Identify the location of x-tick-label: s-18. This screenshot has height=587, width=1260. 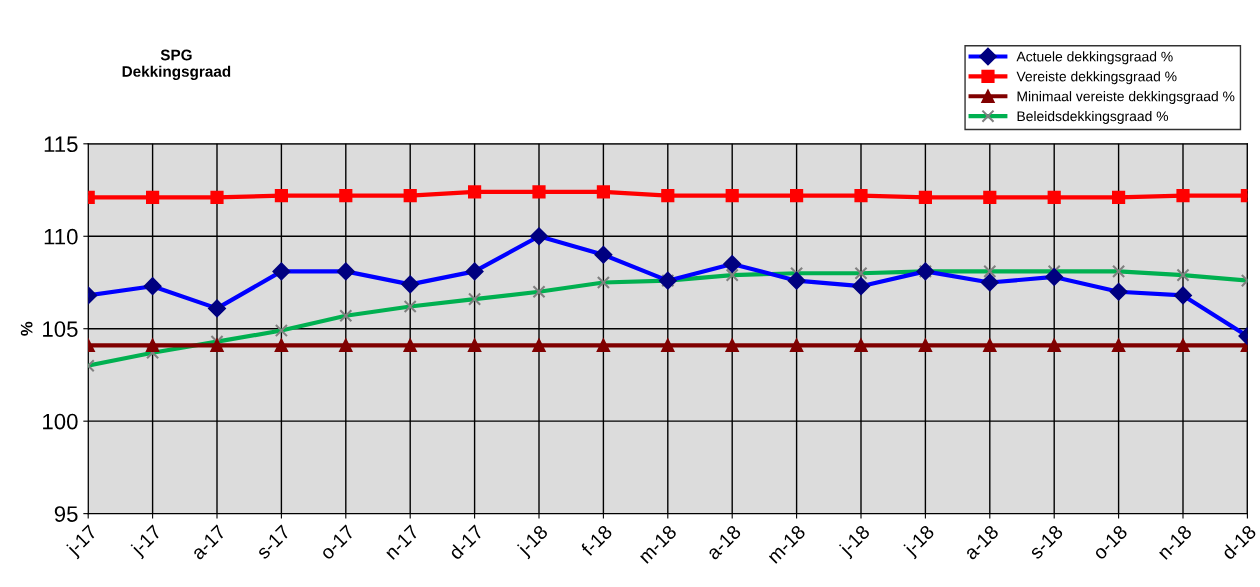
(1046, 542).